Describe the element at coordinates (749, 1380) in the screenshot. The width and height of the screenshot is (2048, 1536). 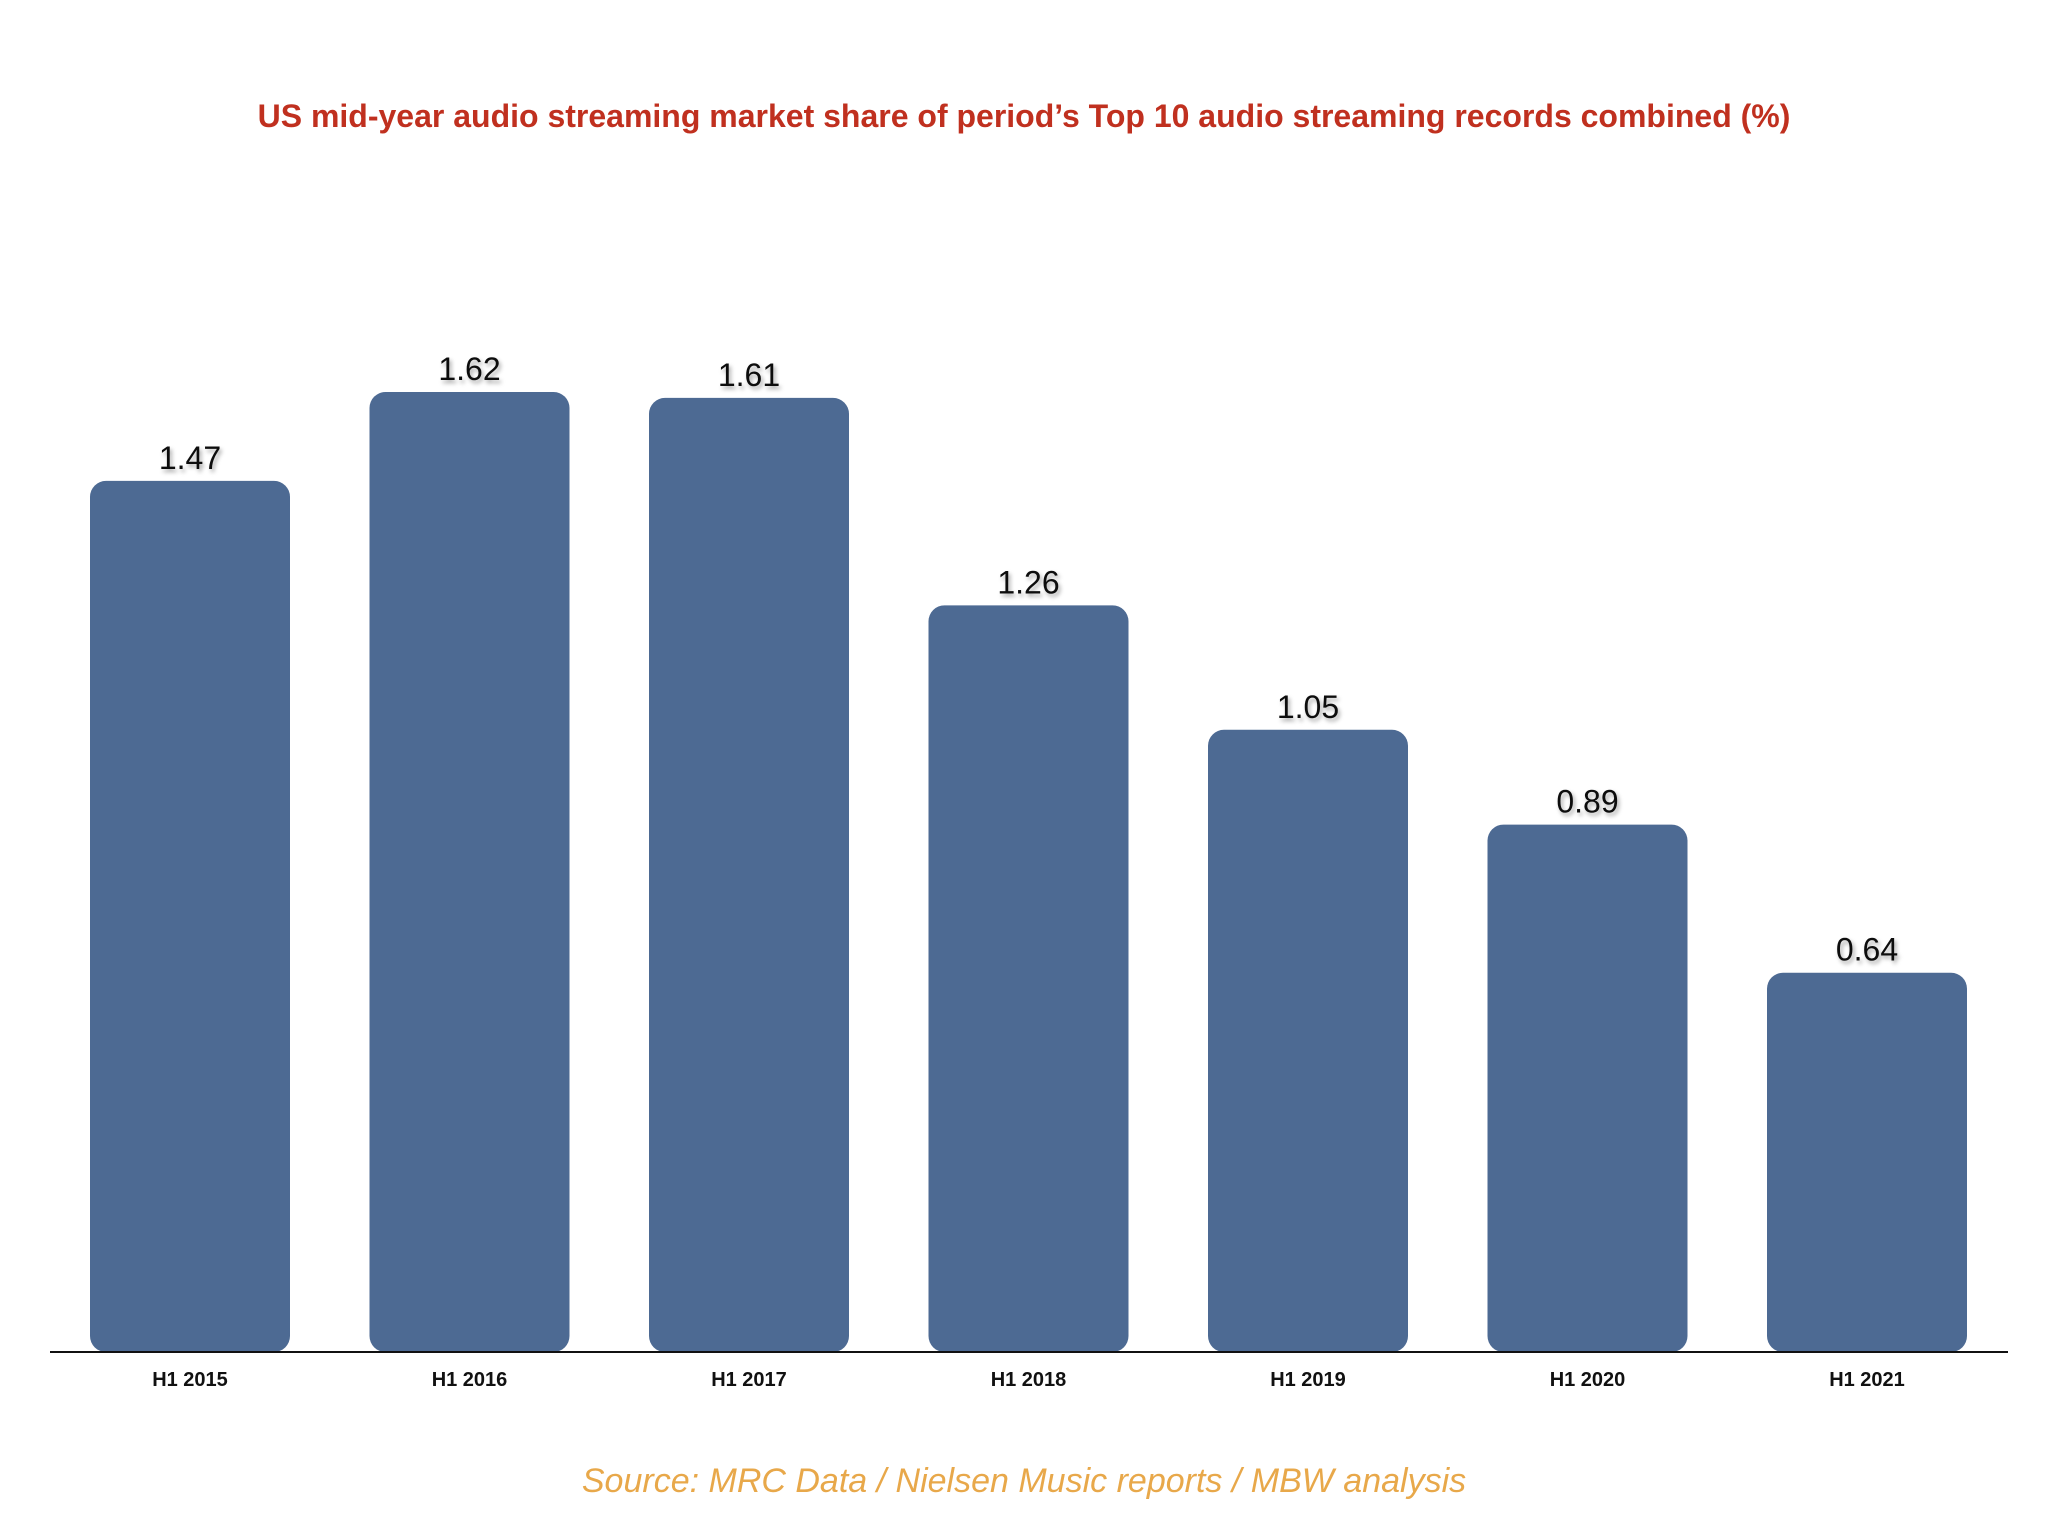
I see `x-tick-label: H1 2017` at that location.